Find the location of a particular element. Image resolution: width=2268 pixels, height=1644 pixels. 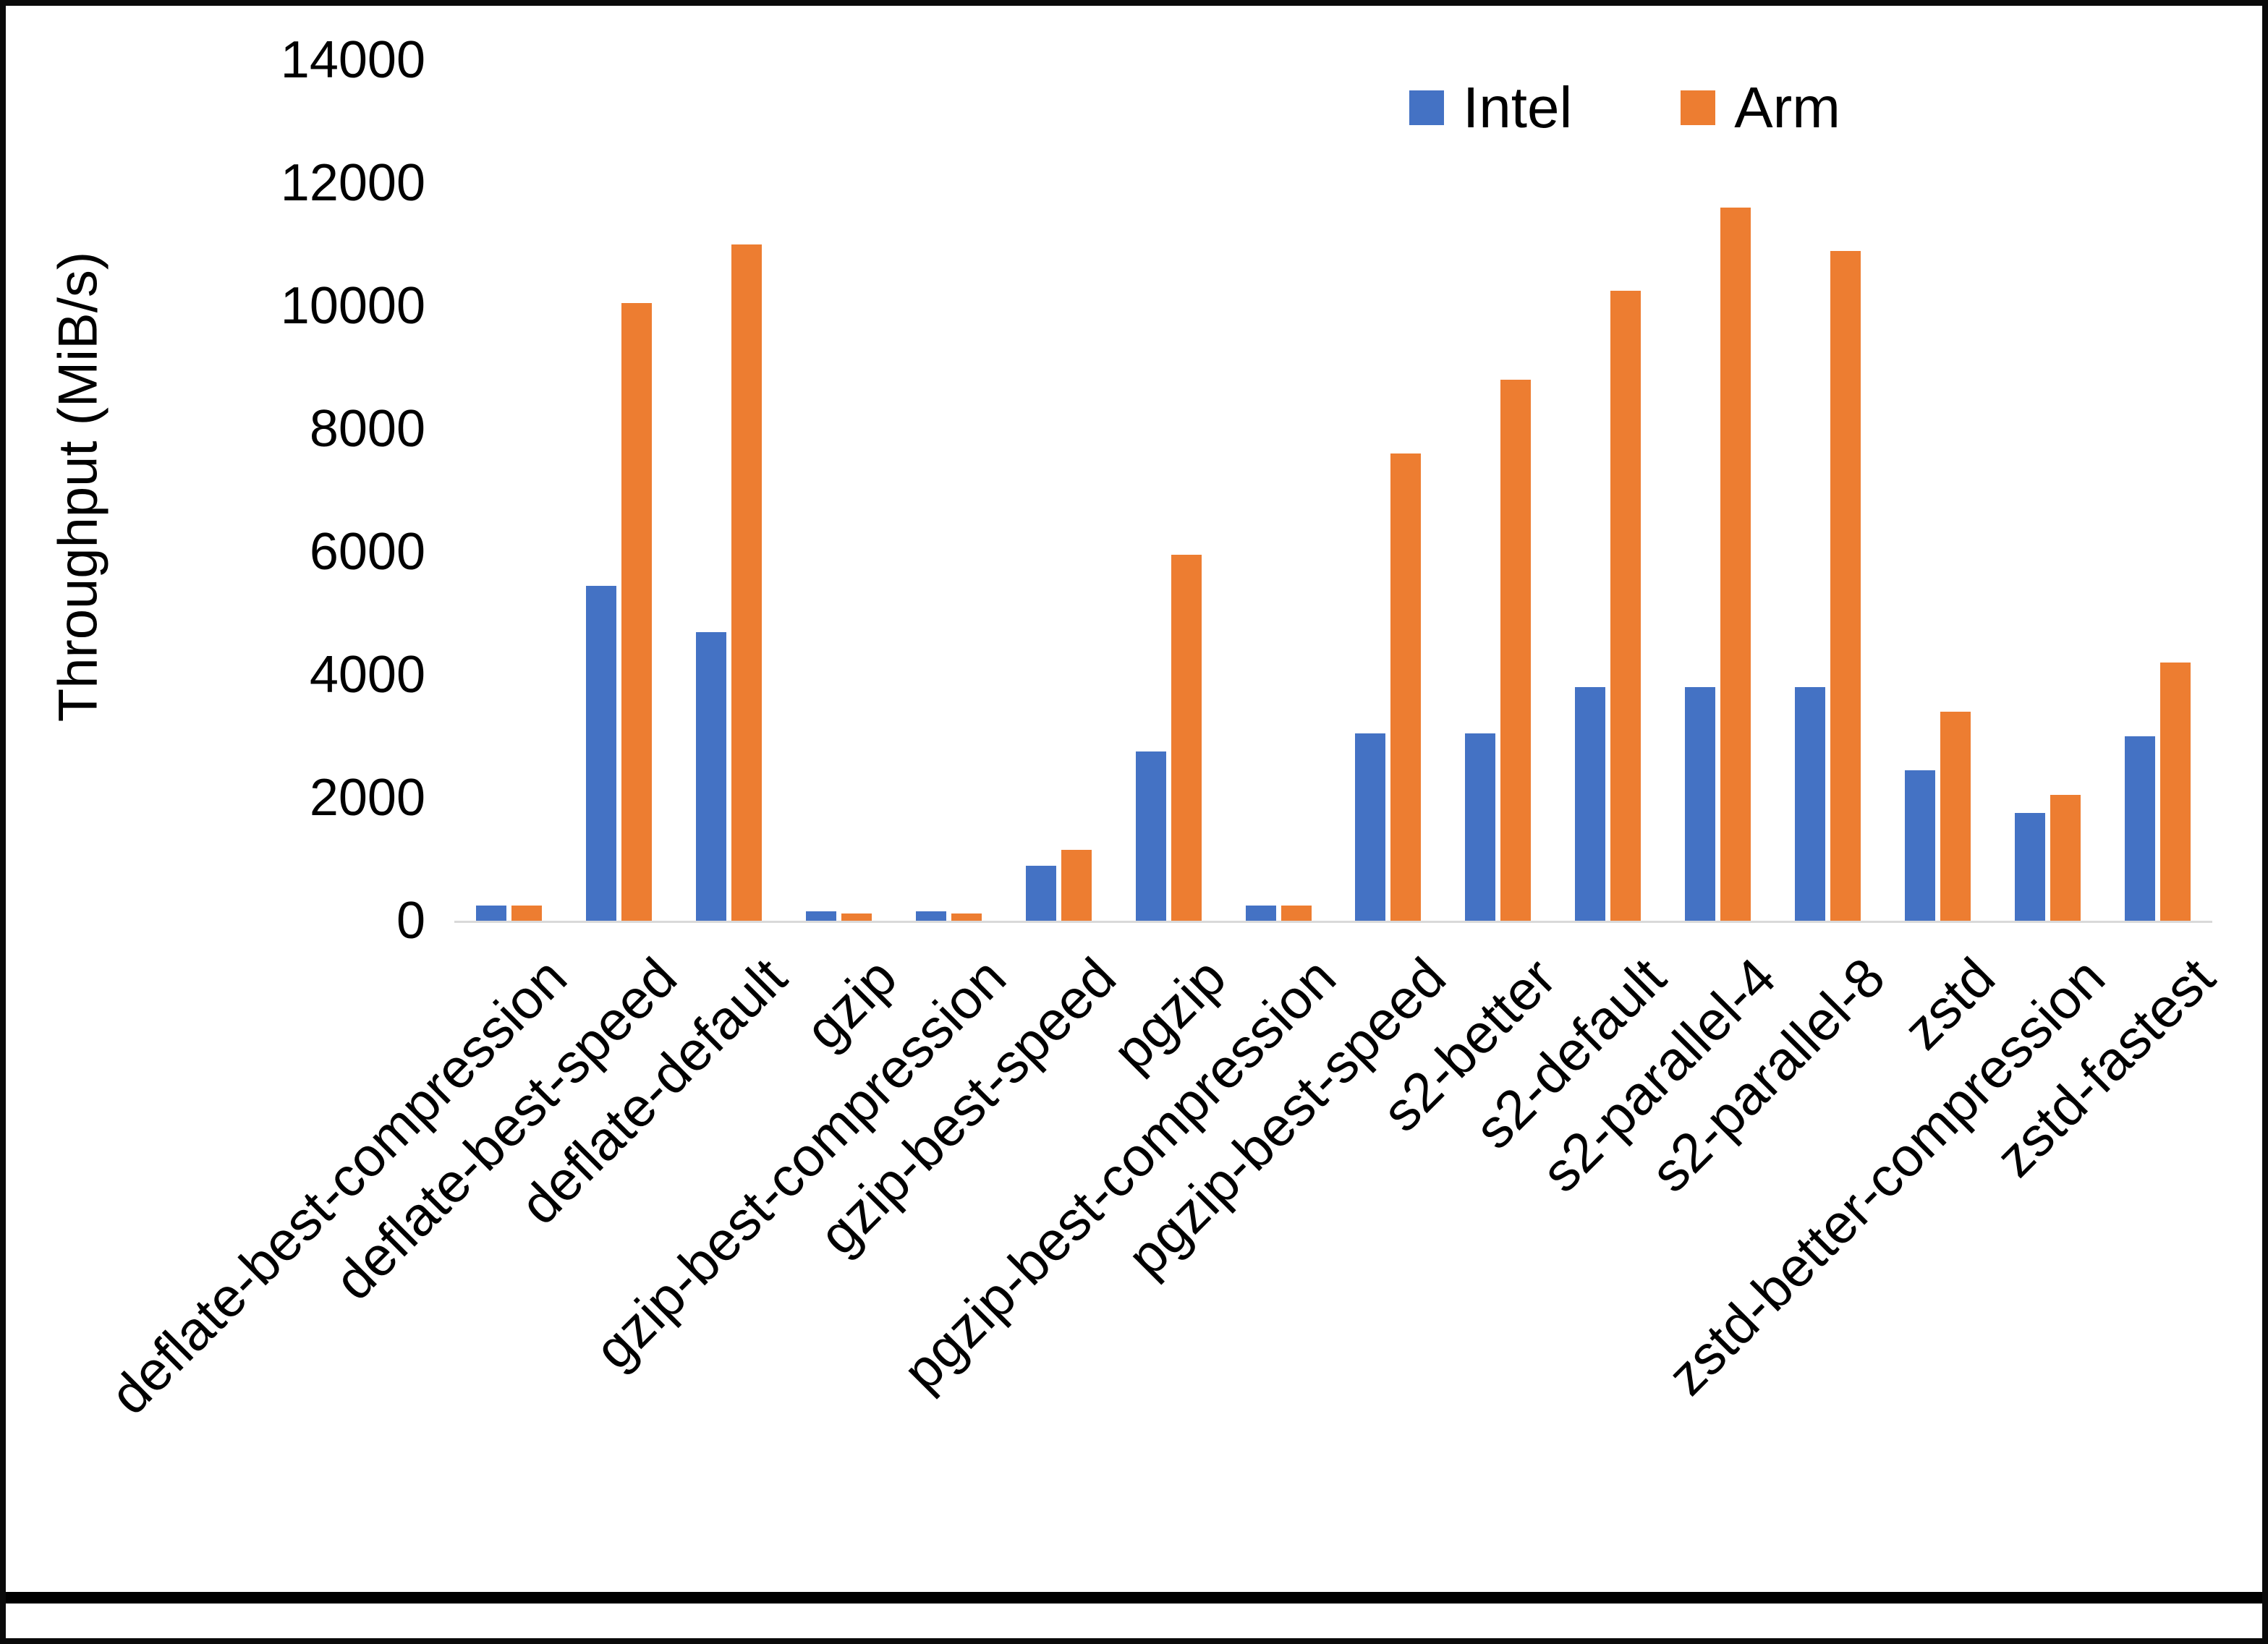

y-tick-label: 6000 is located at coordinates (367, 552).